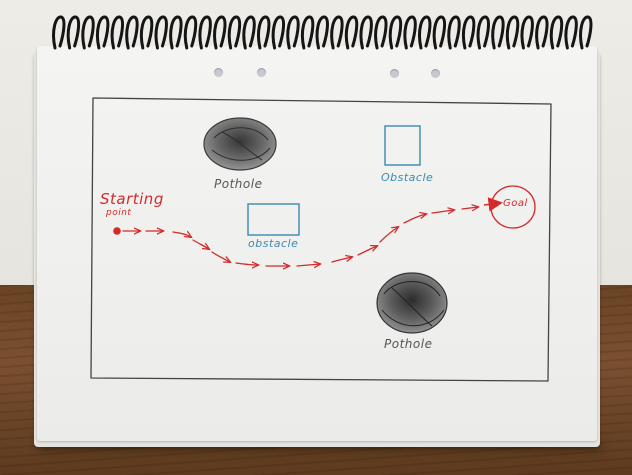  I want to click on point-label: point, so click(118, 213).